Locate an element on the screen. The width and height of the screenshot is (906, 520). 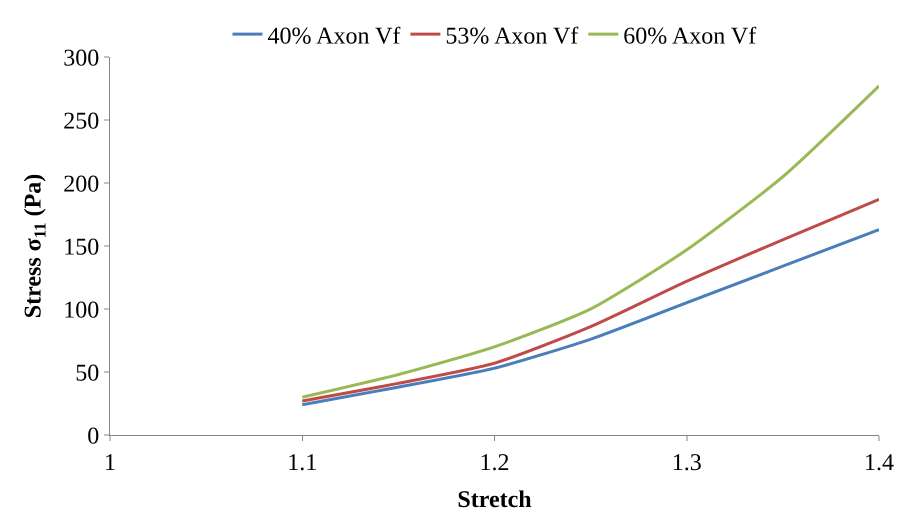
y-tick-label: 250 is located at coordinates (81, 121).